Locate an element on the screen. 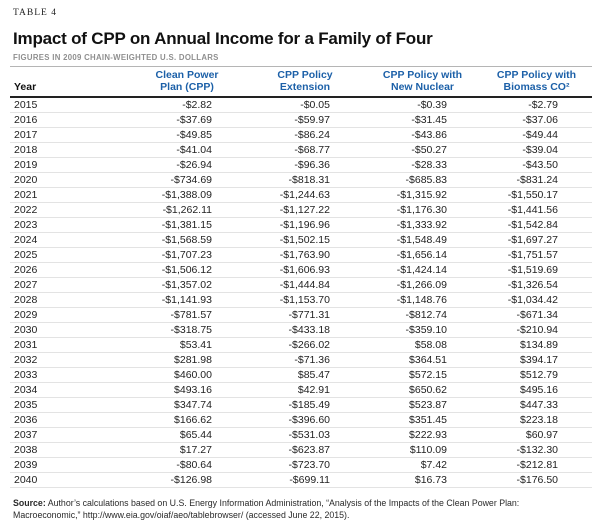 This screenshot has width=610, height=530. year-cell: 2028 is located at coordinates (69, 300).